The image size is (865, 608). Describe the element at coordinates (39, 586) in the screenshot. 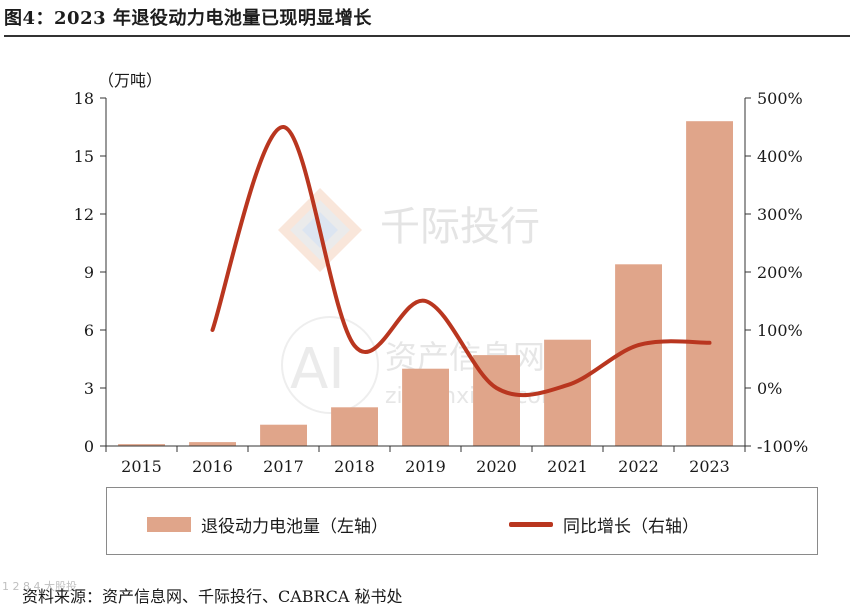

I see `corner-watermark: 1 2 8 4 大股投` at that location.